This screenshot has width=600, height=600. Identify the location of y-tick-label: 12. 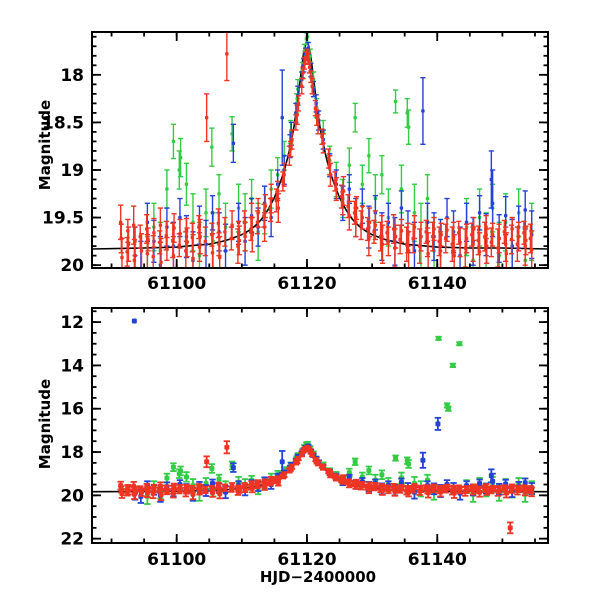
(72, 323).